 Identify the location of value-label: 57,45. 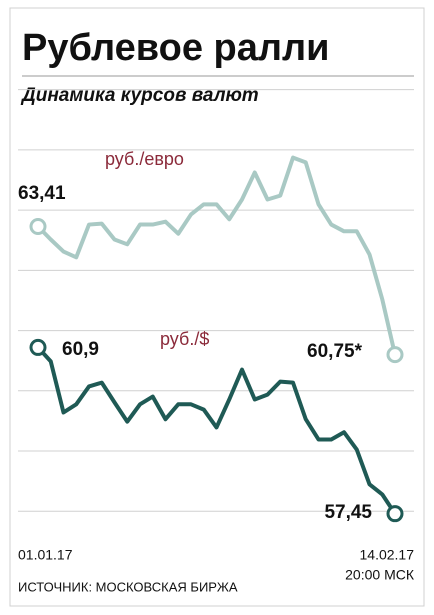
(348, 512).